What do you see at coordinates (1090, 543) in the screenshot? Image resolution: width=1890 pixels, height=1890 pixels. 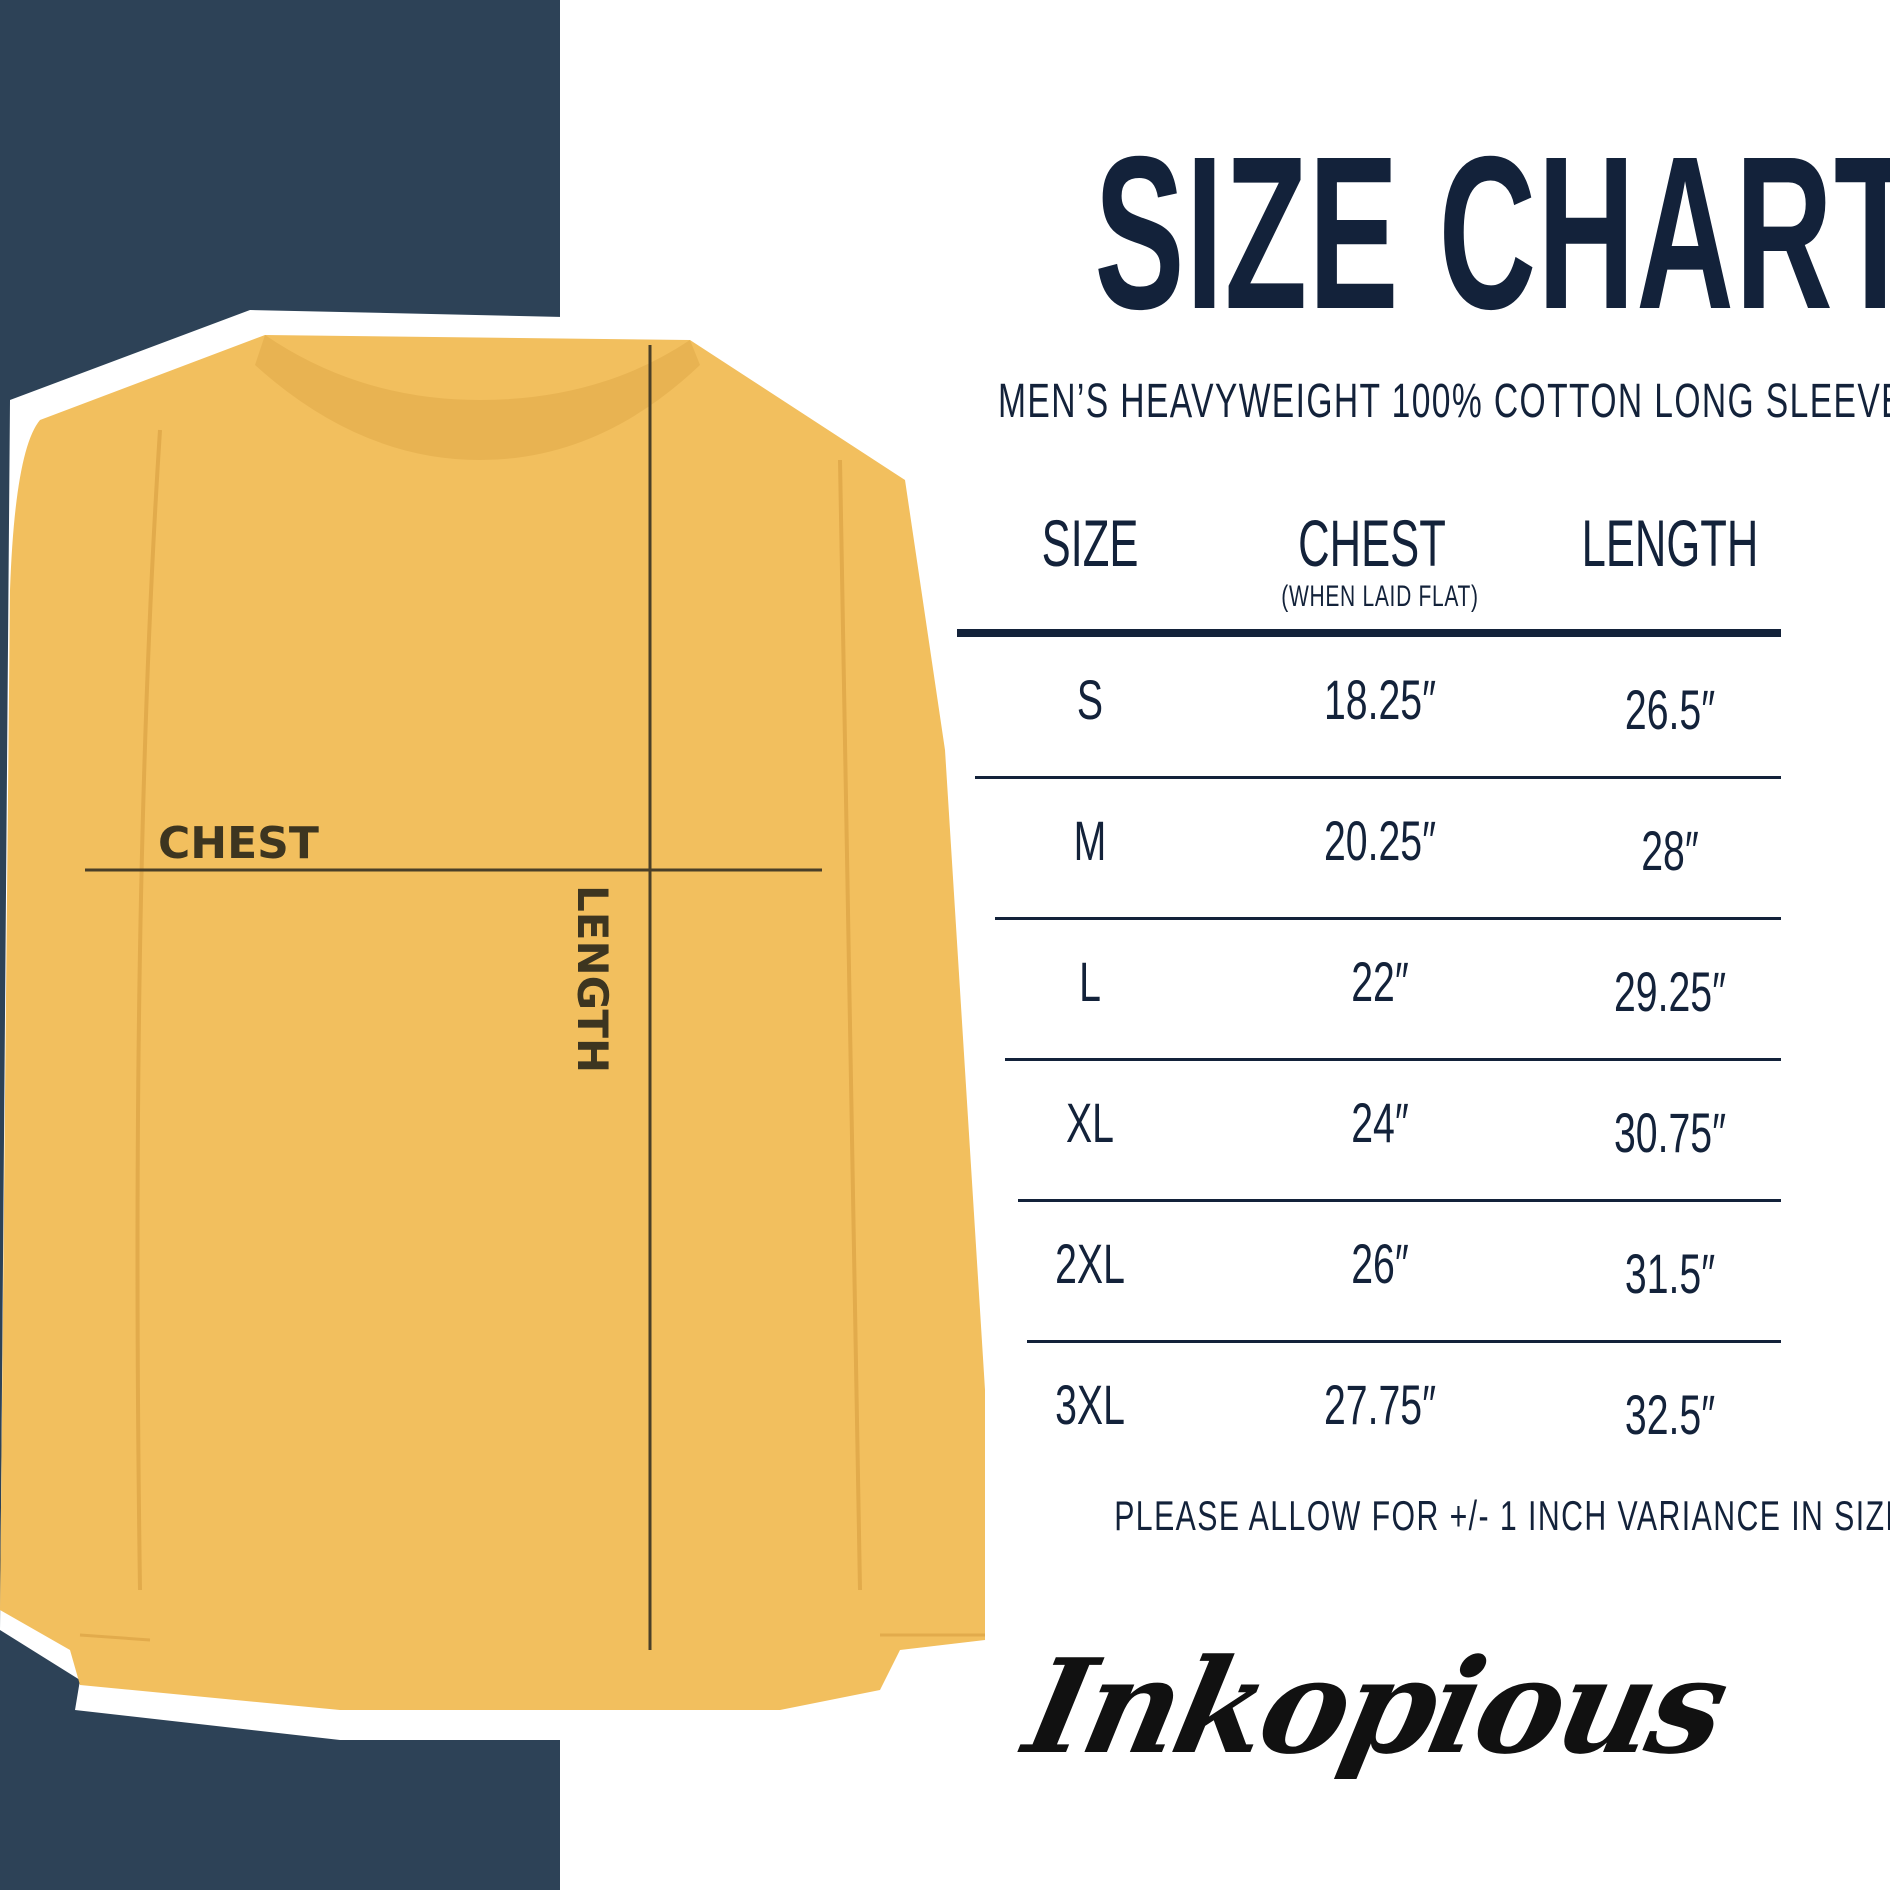 I see `header-size: SIZE` at bounding box center [1090, 543].